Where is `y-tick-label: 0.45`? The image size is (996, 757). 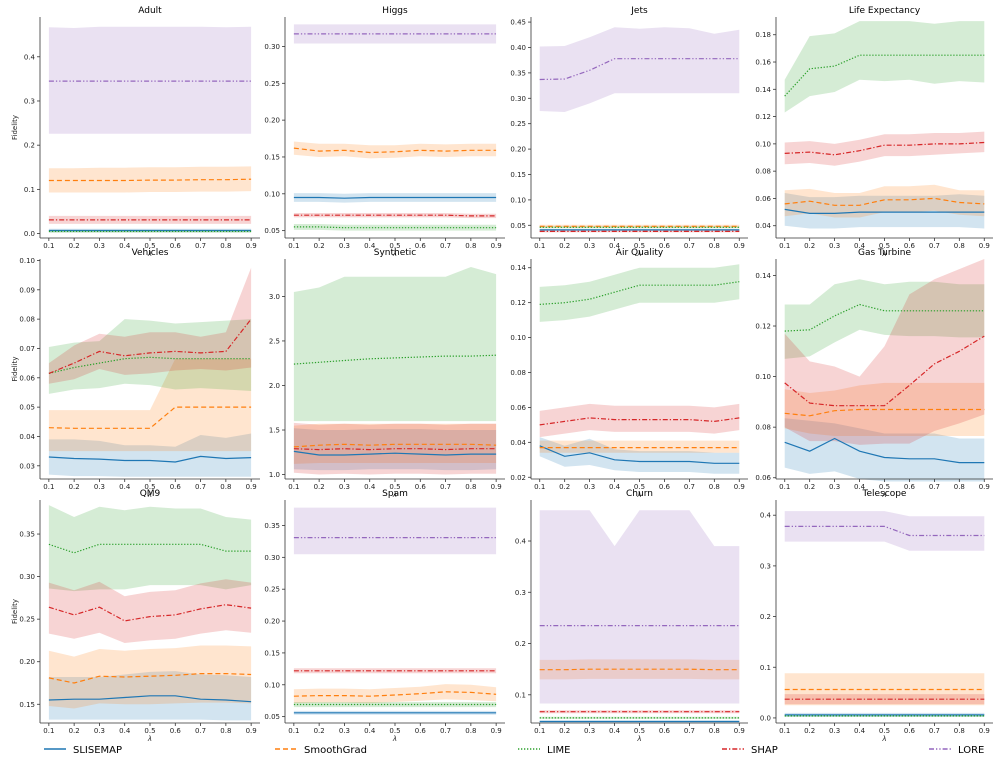
y-tick-label: 0.45 is located at coordinates (518, 23).